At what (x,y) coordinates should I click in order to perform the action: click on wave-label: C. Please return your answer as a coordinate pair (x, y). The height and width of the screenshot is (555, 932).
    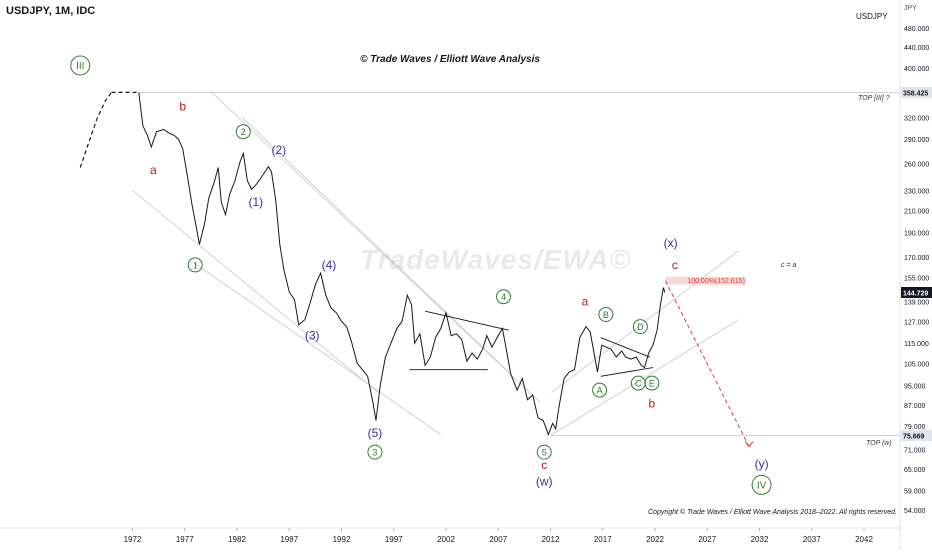
    Looking at the image, I should click on (638, 384).